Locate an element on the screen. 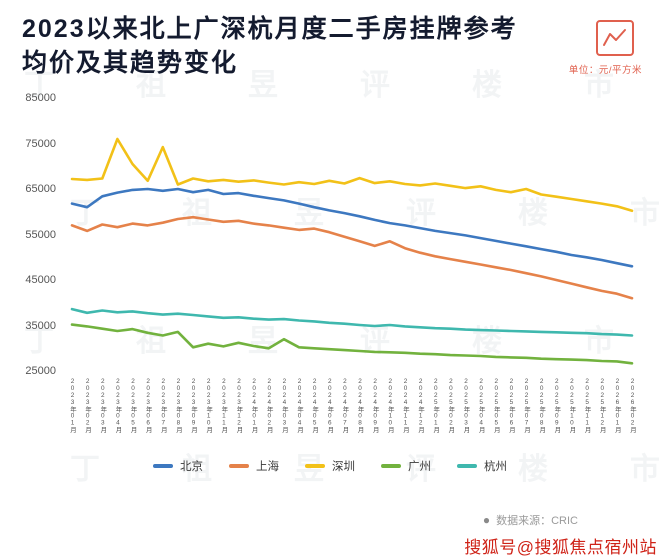  legend-item-深圳: 深圳 is located at coordinates (330, 466).